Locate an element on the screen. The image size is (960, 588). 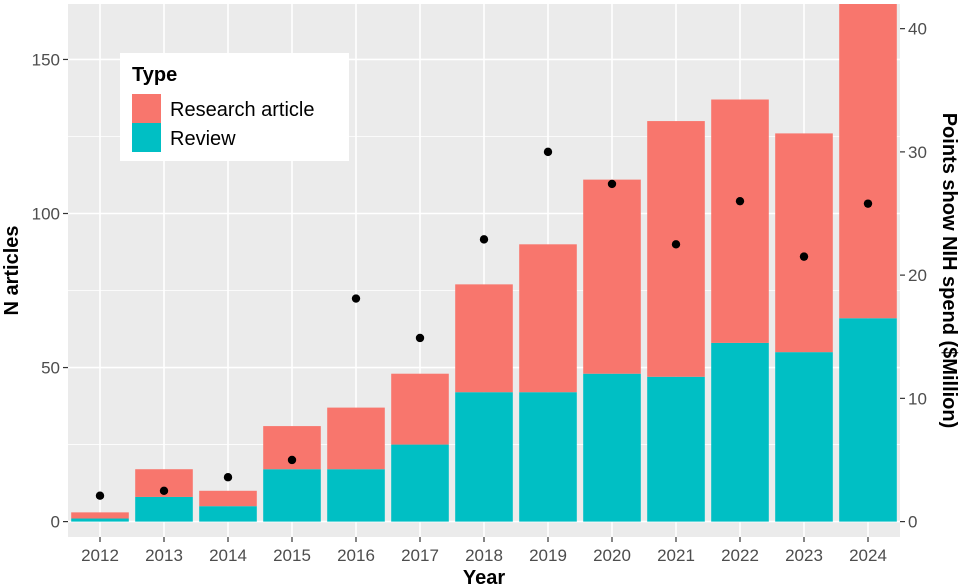
nih-point-2015 is located at coordinates (292, 460).